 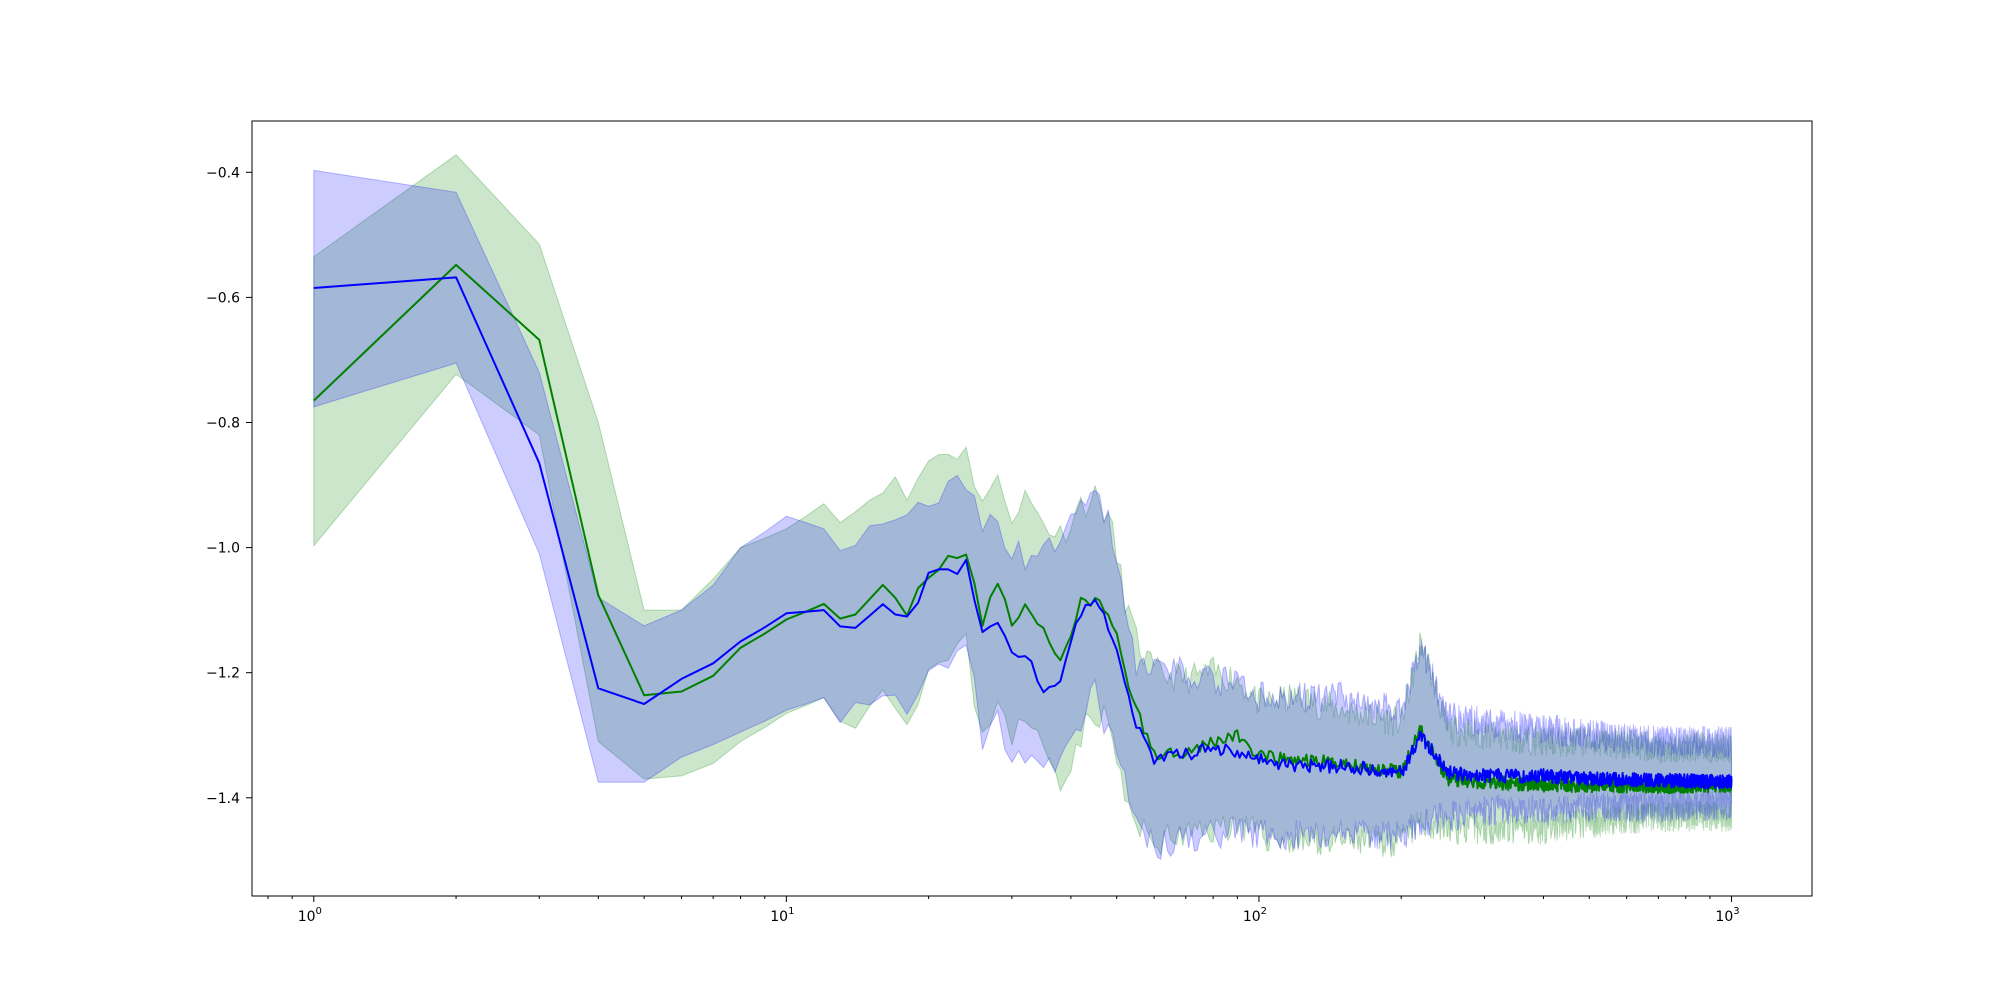 I want to click on x-tick-label: 10⁰, so click(x=310, y=915).